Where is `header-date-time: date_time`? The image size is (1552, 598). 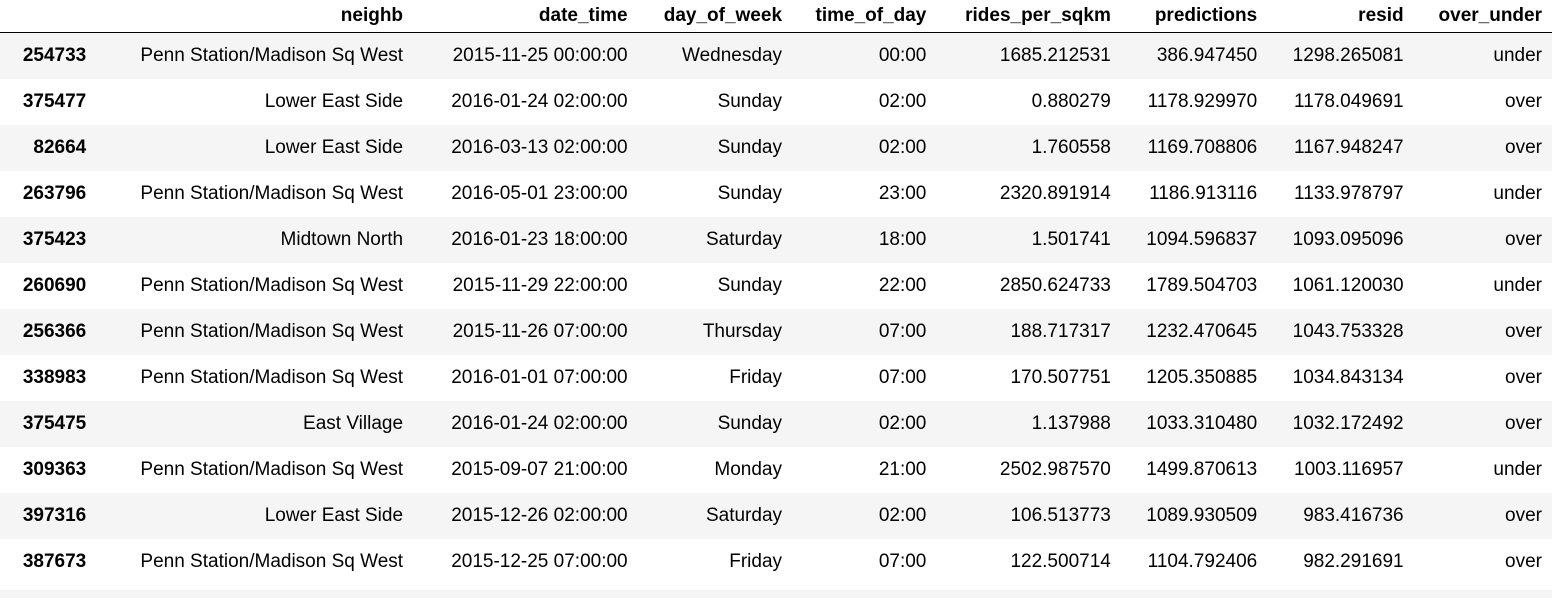
header-date-time: date_time is located at coordinates (525, 16).